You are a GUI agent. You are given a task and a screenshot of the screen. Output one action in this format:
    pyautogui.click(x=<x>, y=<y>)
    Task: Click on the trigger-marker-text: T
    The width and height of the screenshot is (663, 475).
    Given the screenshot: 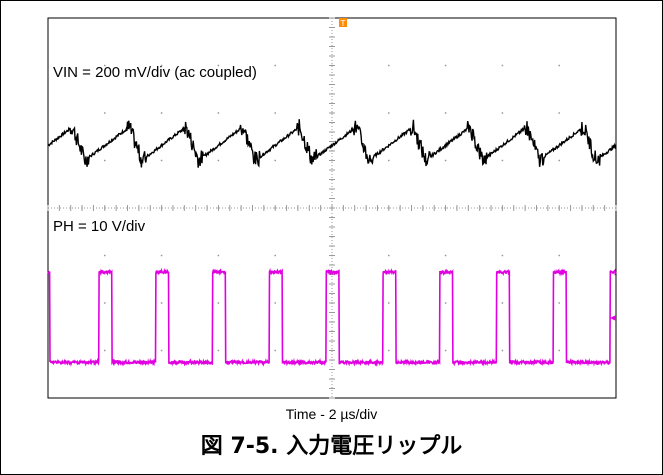 What is the action you would take?
    pyautogui.click(x=343, y=23)
    